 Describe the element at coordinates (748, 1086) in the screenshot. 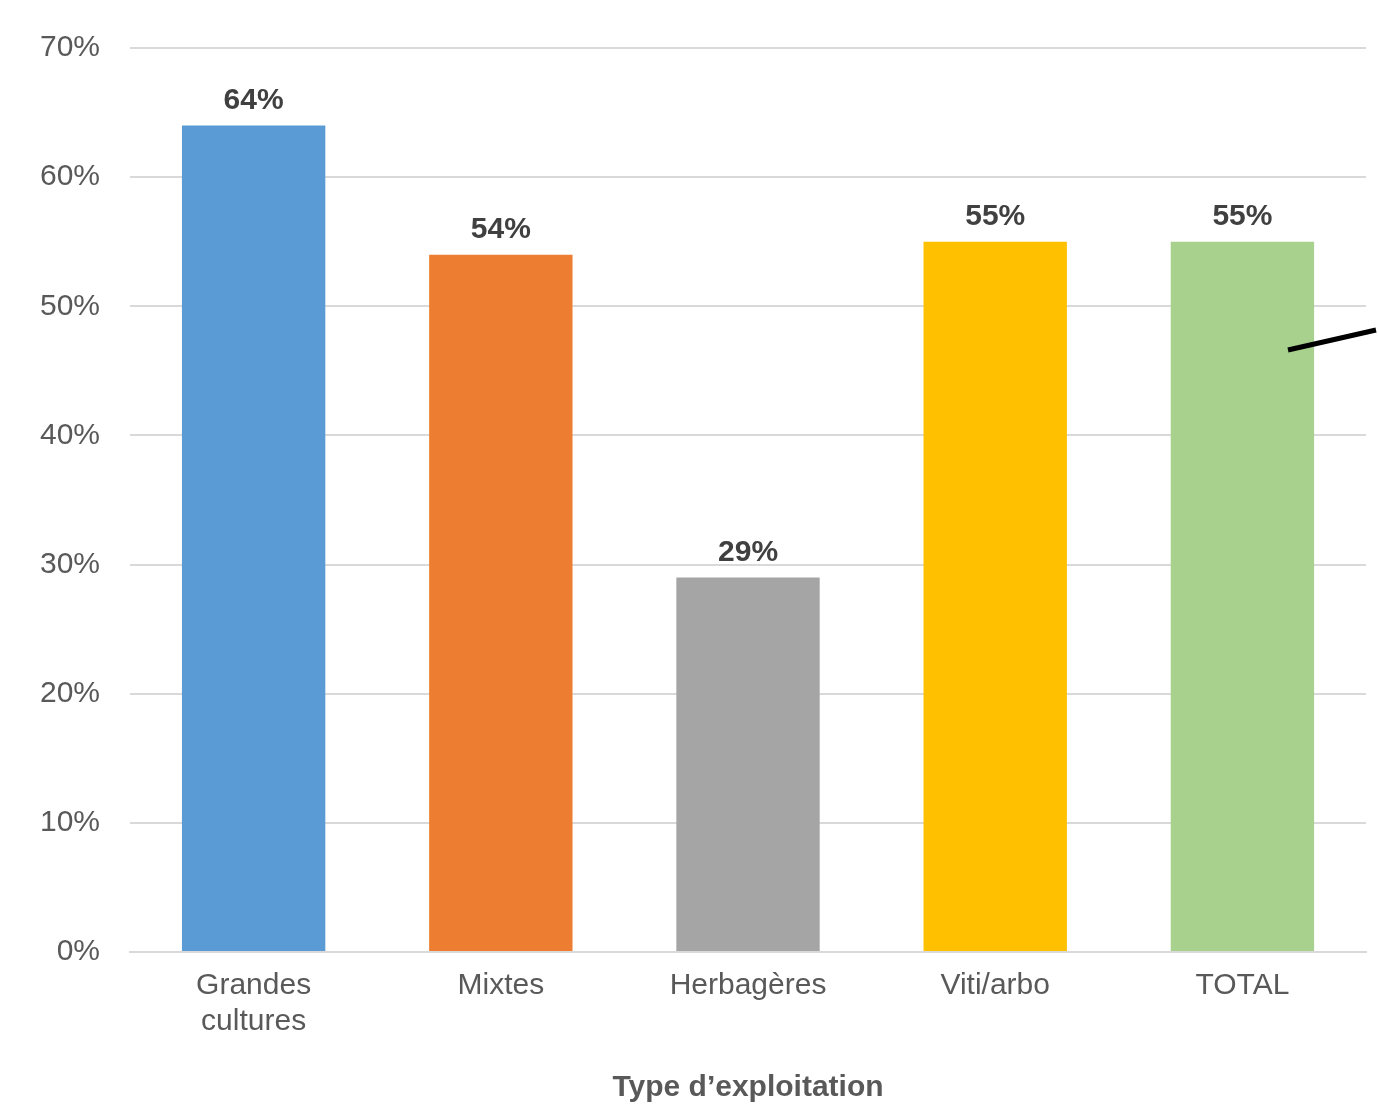

I see `x-axis-title: Type d’exploitation` at that location.